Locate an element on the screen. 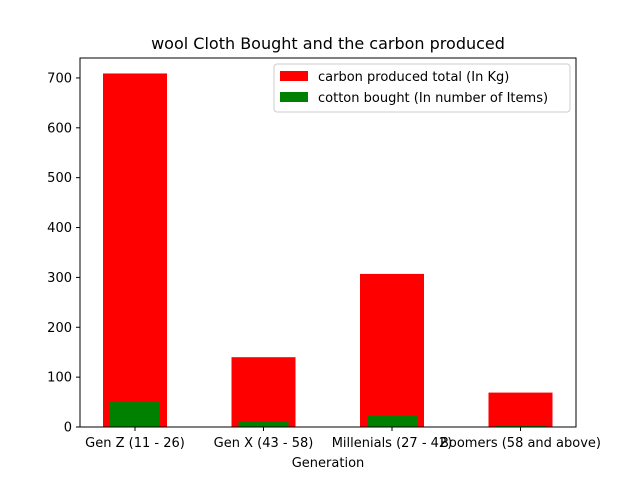  y-tick-label-4: 400 is located at coordinates (59, 228).